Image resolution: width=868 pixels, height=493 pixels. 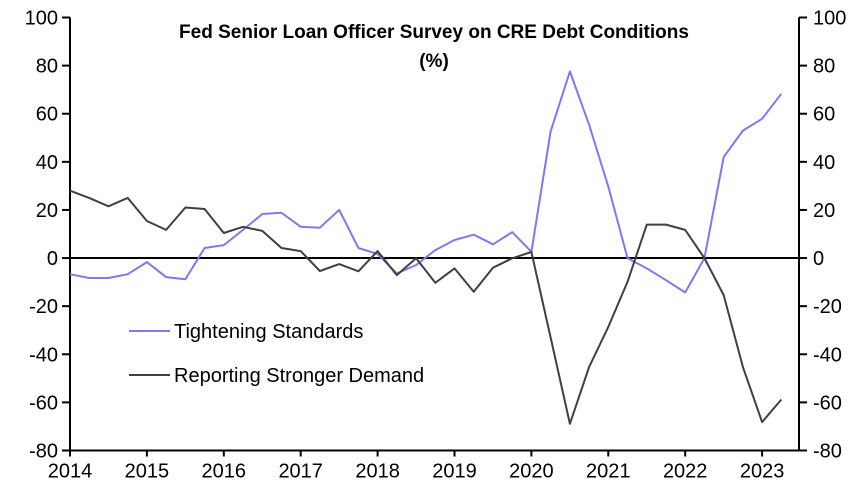 I want to click on x-tick-label: 2023, so click(x=762, y=472).